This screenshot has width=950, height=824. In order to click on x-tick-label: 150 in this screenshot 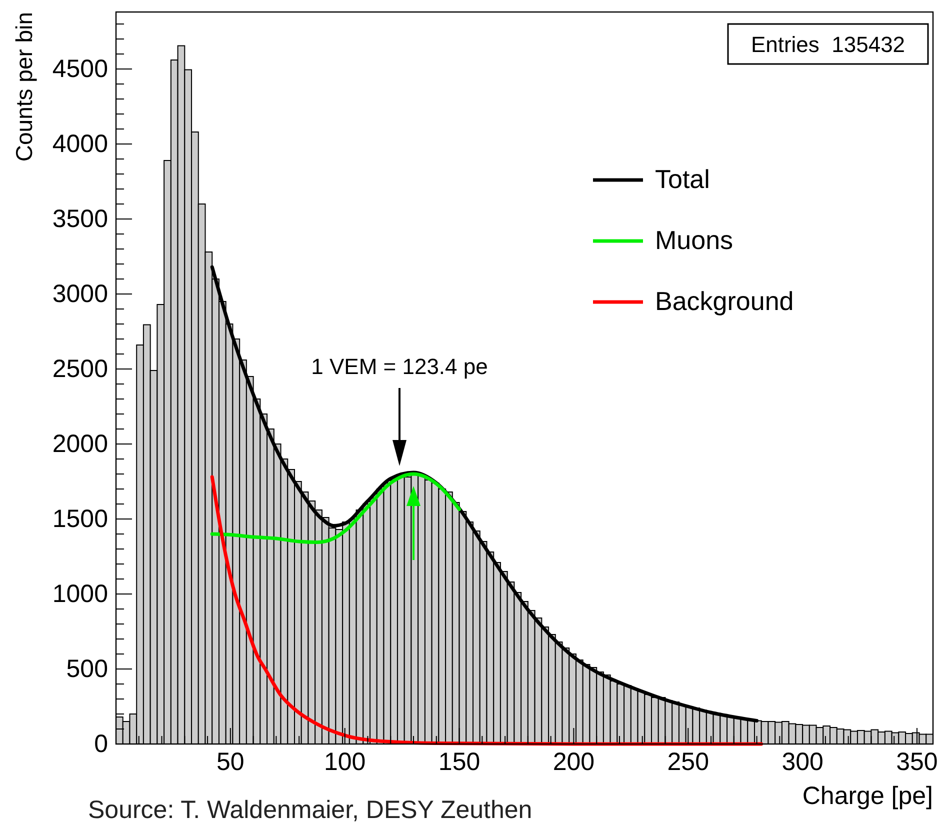, I will do `click(459, 762)`.